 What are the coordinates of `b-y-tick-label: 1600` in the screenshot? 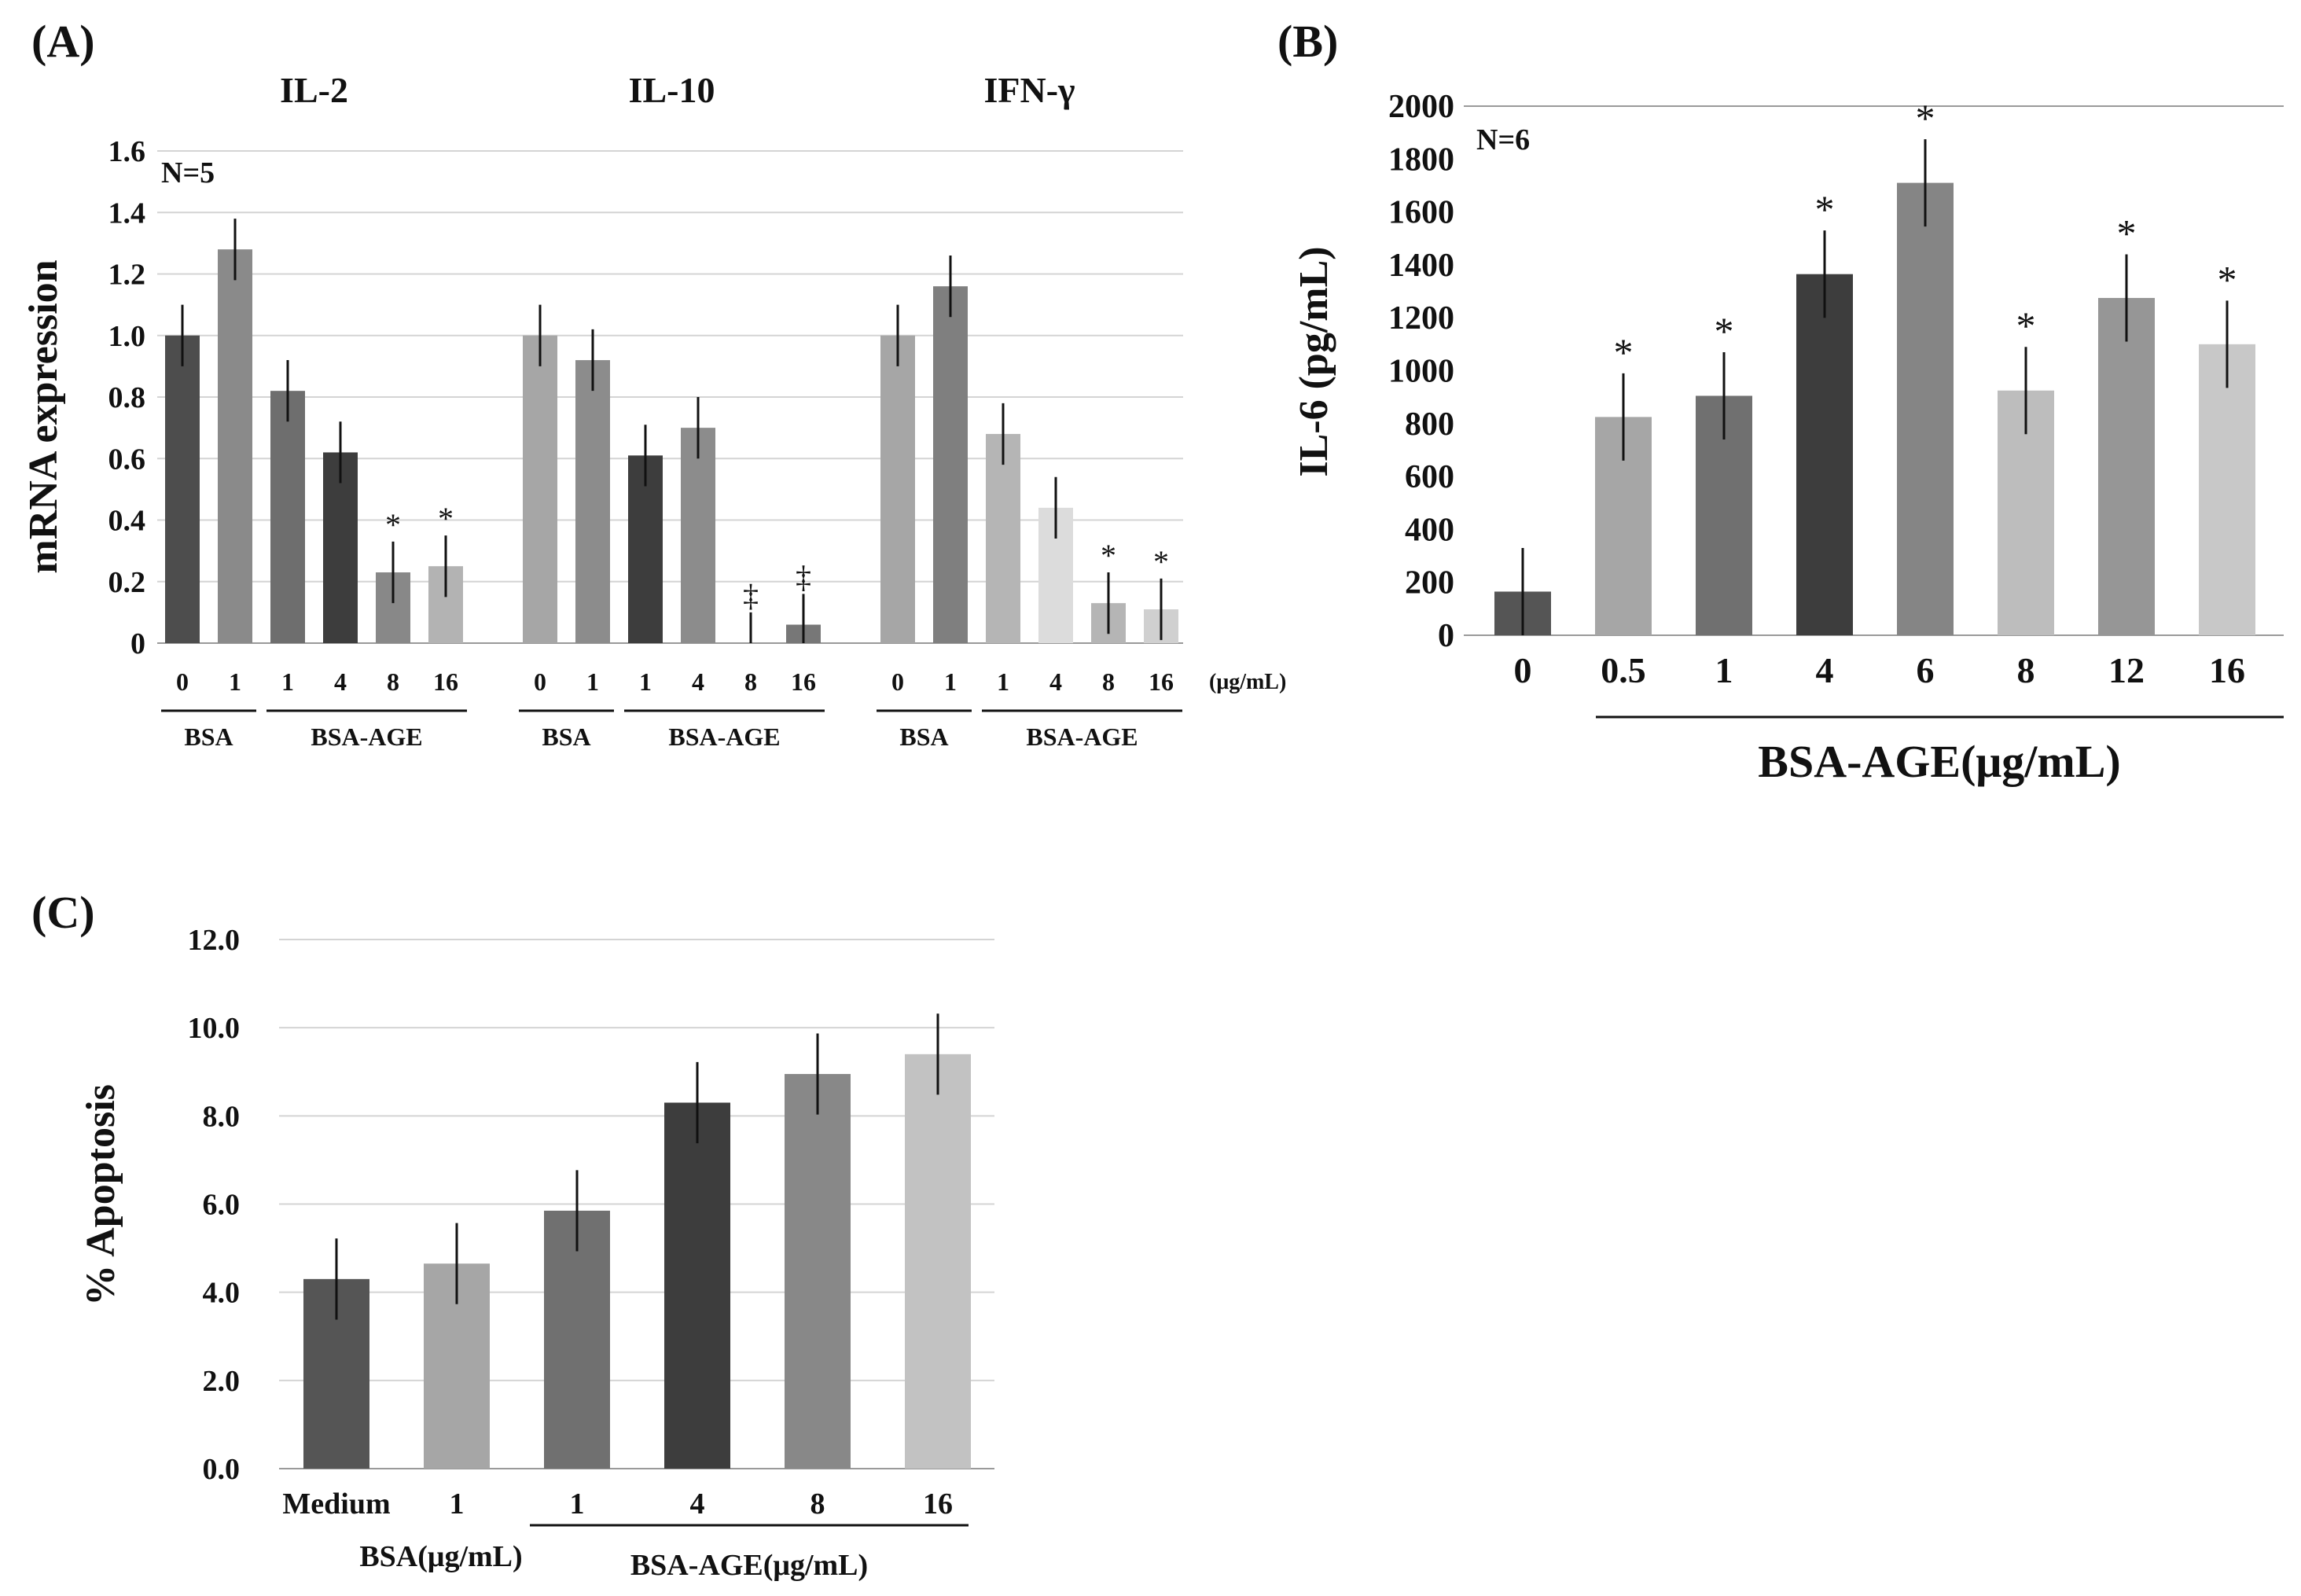 It's located at (1421, 213).